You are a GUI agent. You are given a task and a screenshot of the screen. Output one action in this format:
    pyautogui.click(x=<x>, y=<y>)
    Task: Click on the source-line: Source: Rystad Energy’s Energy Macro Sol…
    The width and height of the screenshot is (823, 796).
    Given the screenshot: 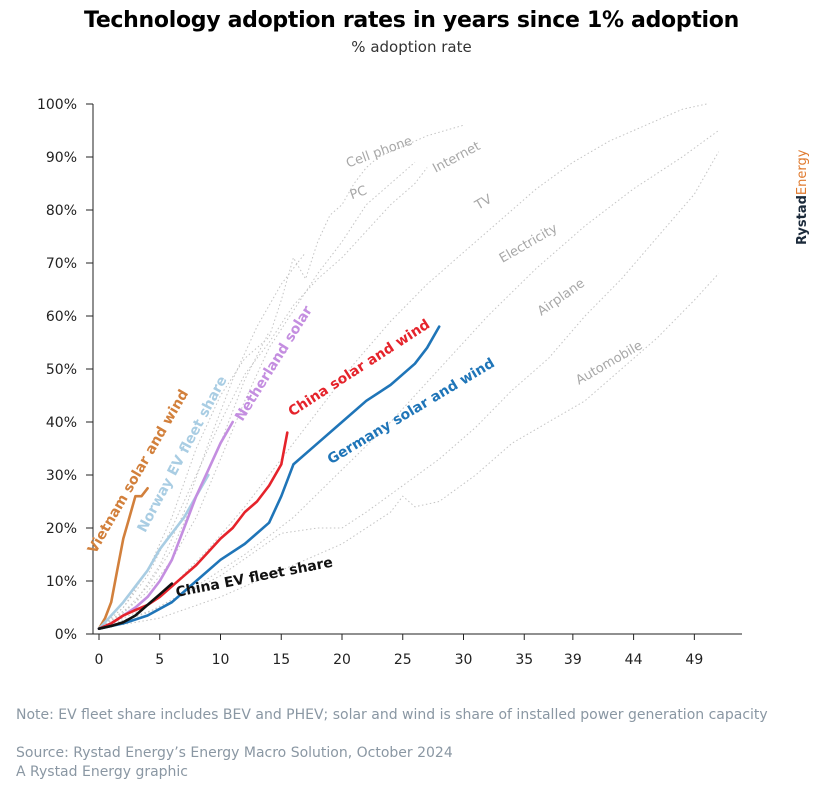 What is the action you would take?
    pyautogui.click(x=234, y=753)
    